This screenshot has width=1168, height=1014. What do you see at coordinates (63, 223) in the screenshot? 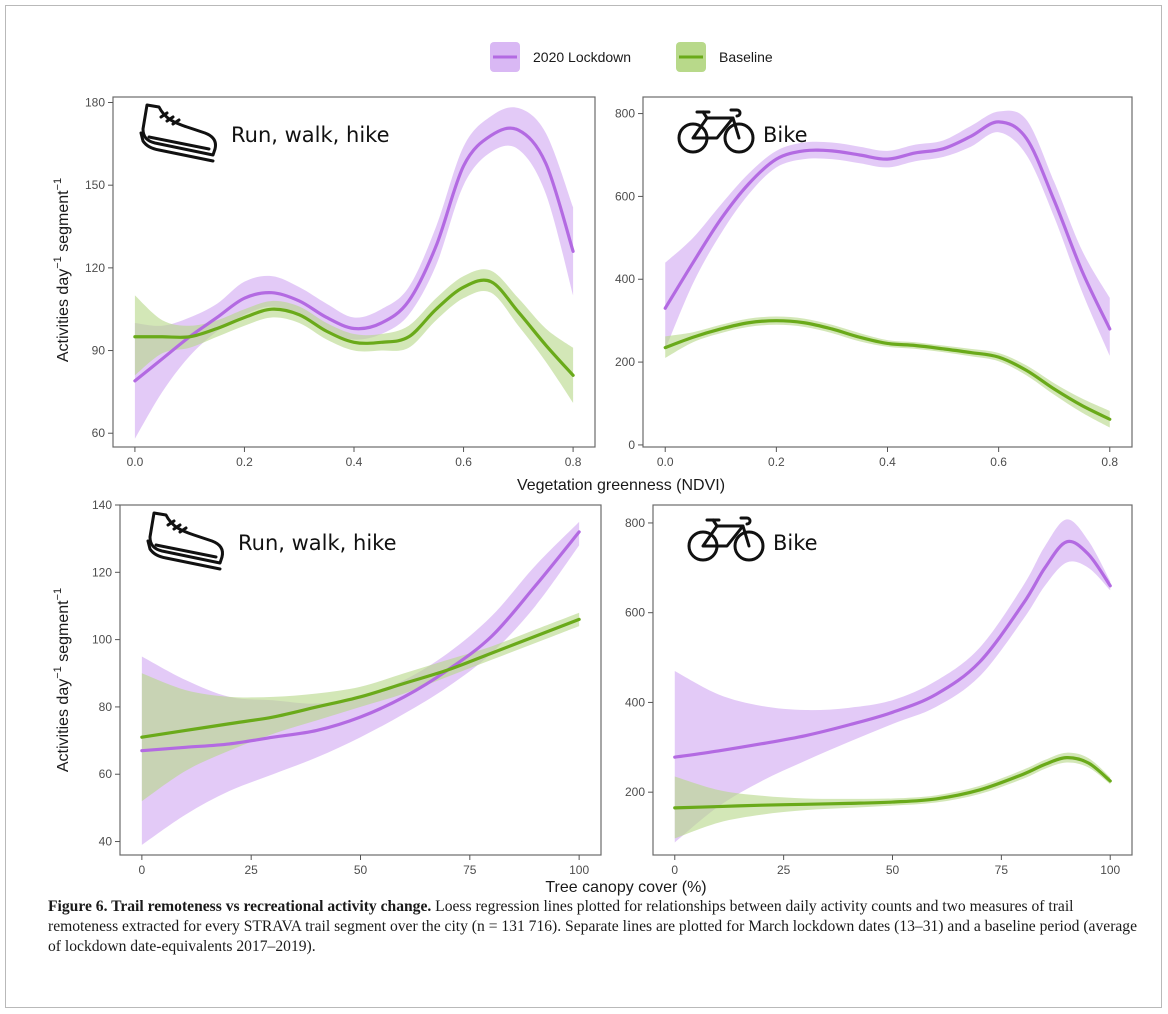
I see `y-axis-title-top-mid: segment` at bounding box center [63, 223].